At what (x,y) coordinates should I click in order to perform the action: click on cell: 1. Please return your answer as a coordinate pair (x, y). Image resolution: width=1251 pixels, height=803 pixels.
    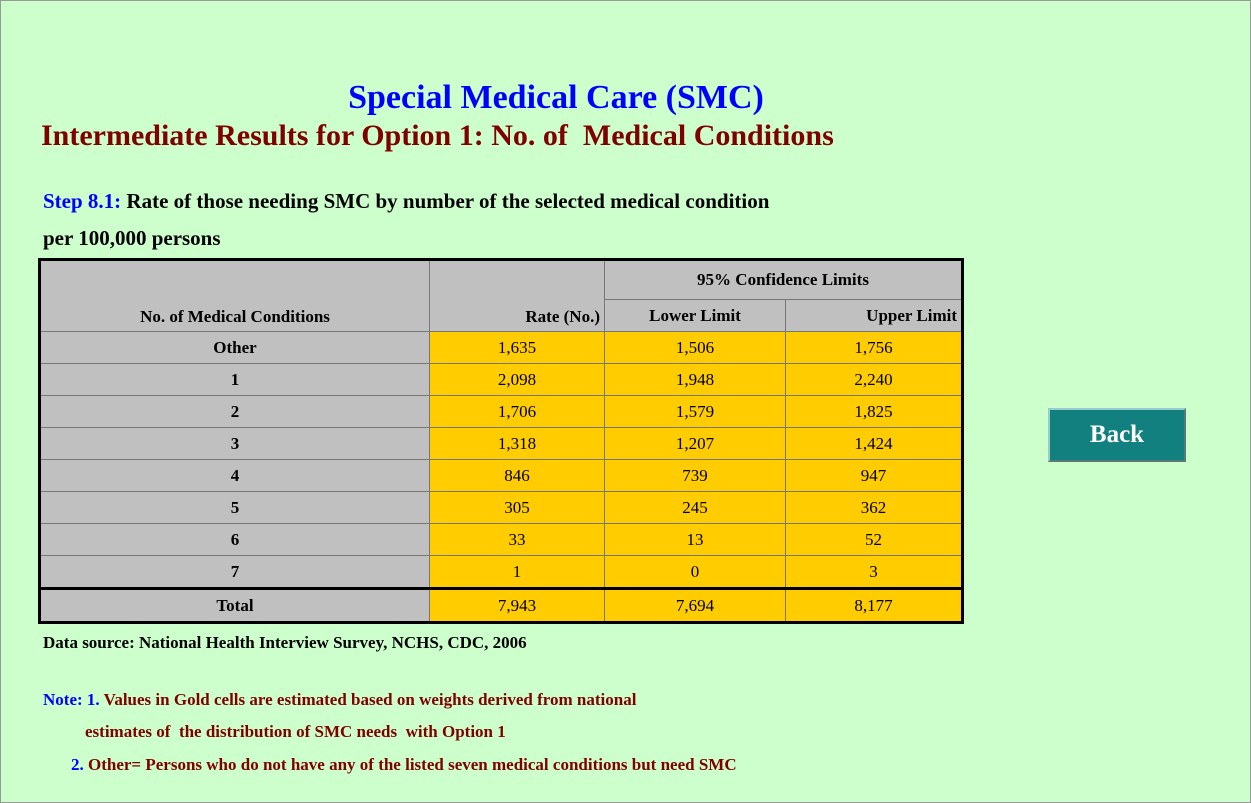
    Looking at the image, I should click on (517, 572).